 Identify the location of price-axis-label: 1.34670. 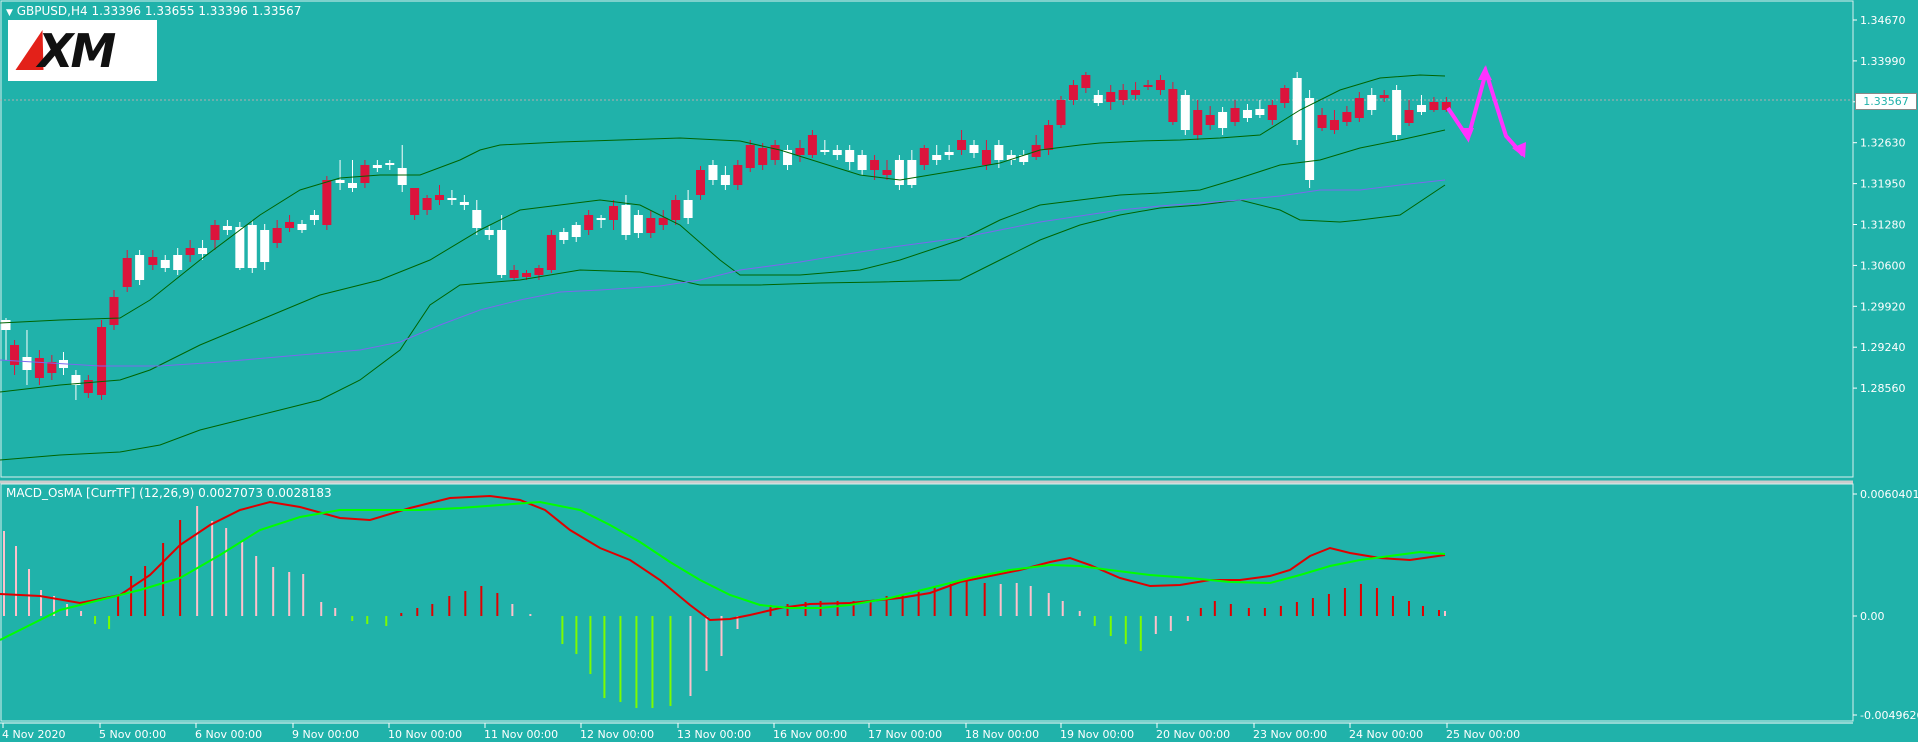
(1883, 20).